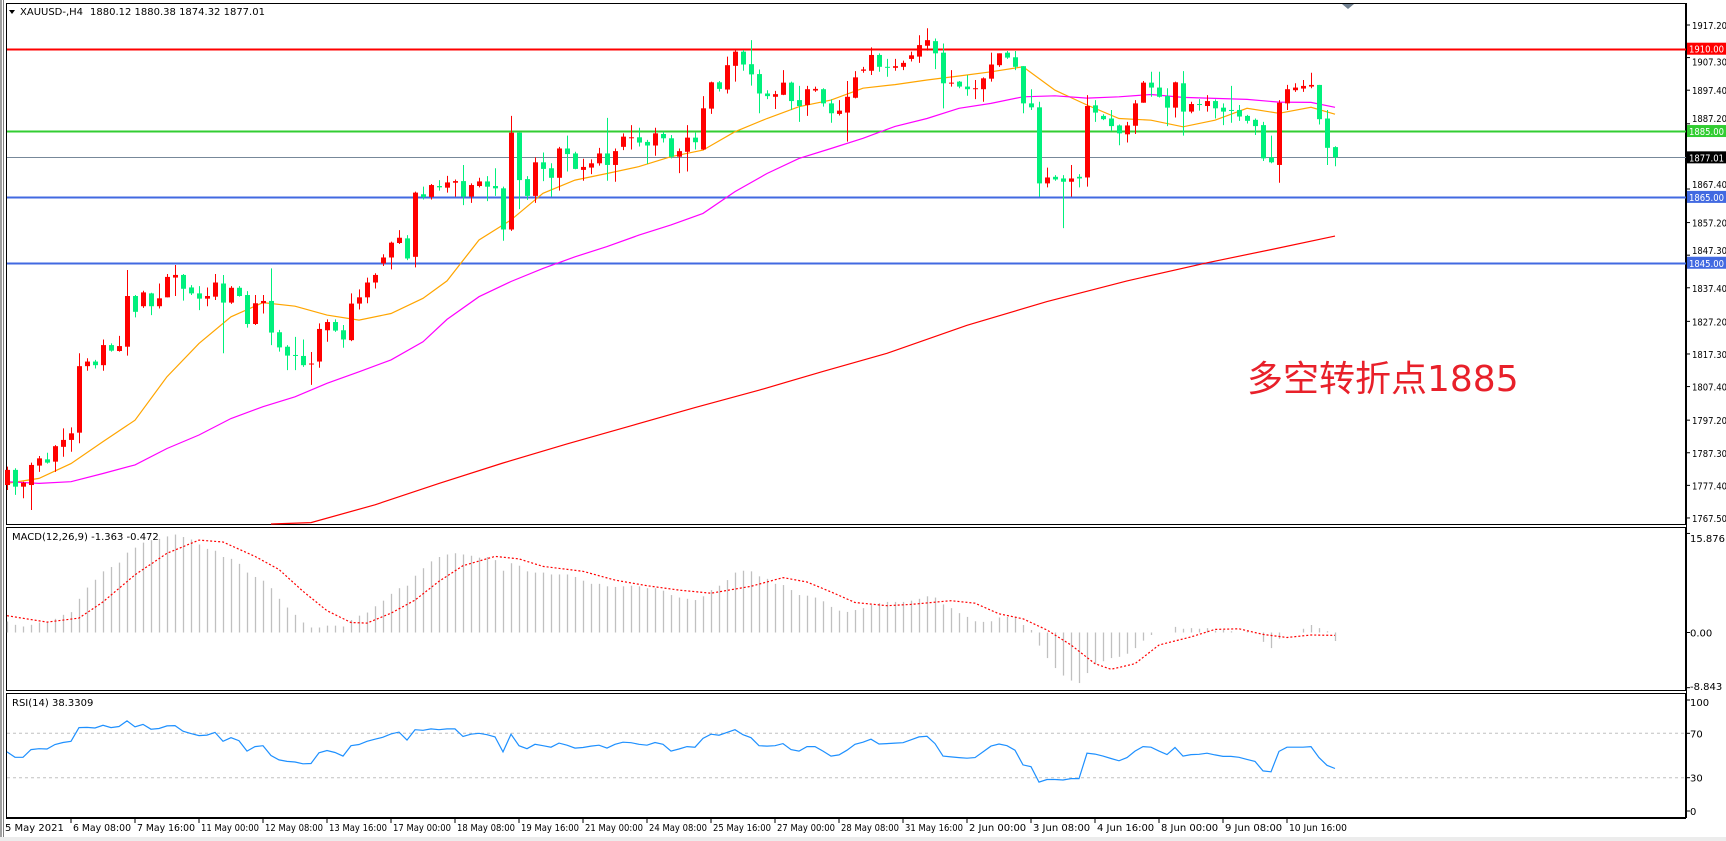 Image resolution: width=1726 pixels, height=841 pixels. I want to click on chart-shift-marker-icon, so click(1348, 6).